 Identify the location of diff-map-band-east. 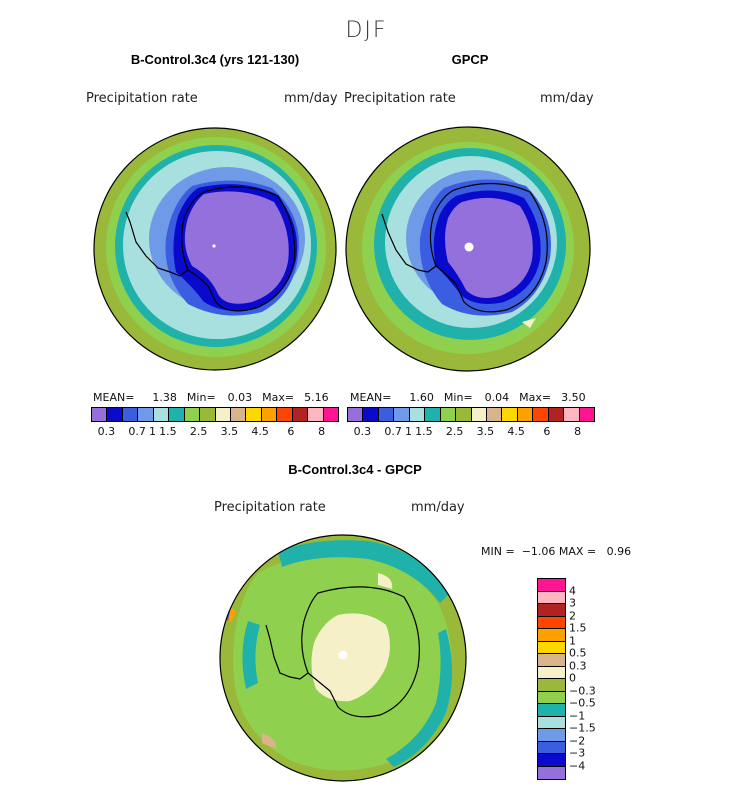
(419, 698).